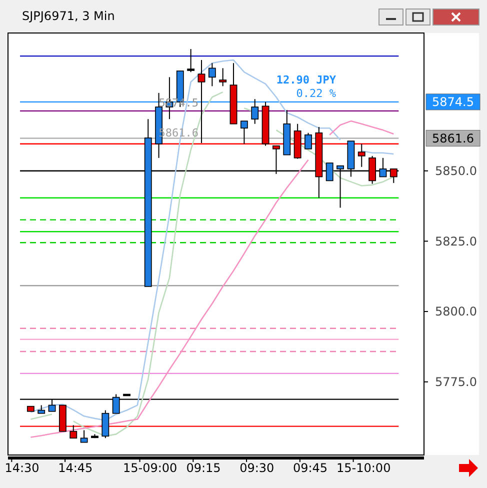 The width and height of the screenshot is (487, 488). Describe the element at coordinates (363, 468) in the screenshot. I see `x-tick-label: 15-10:00` at that location.